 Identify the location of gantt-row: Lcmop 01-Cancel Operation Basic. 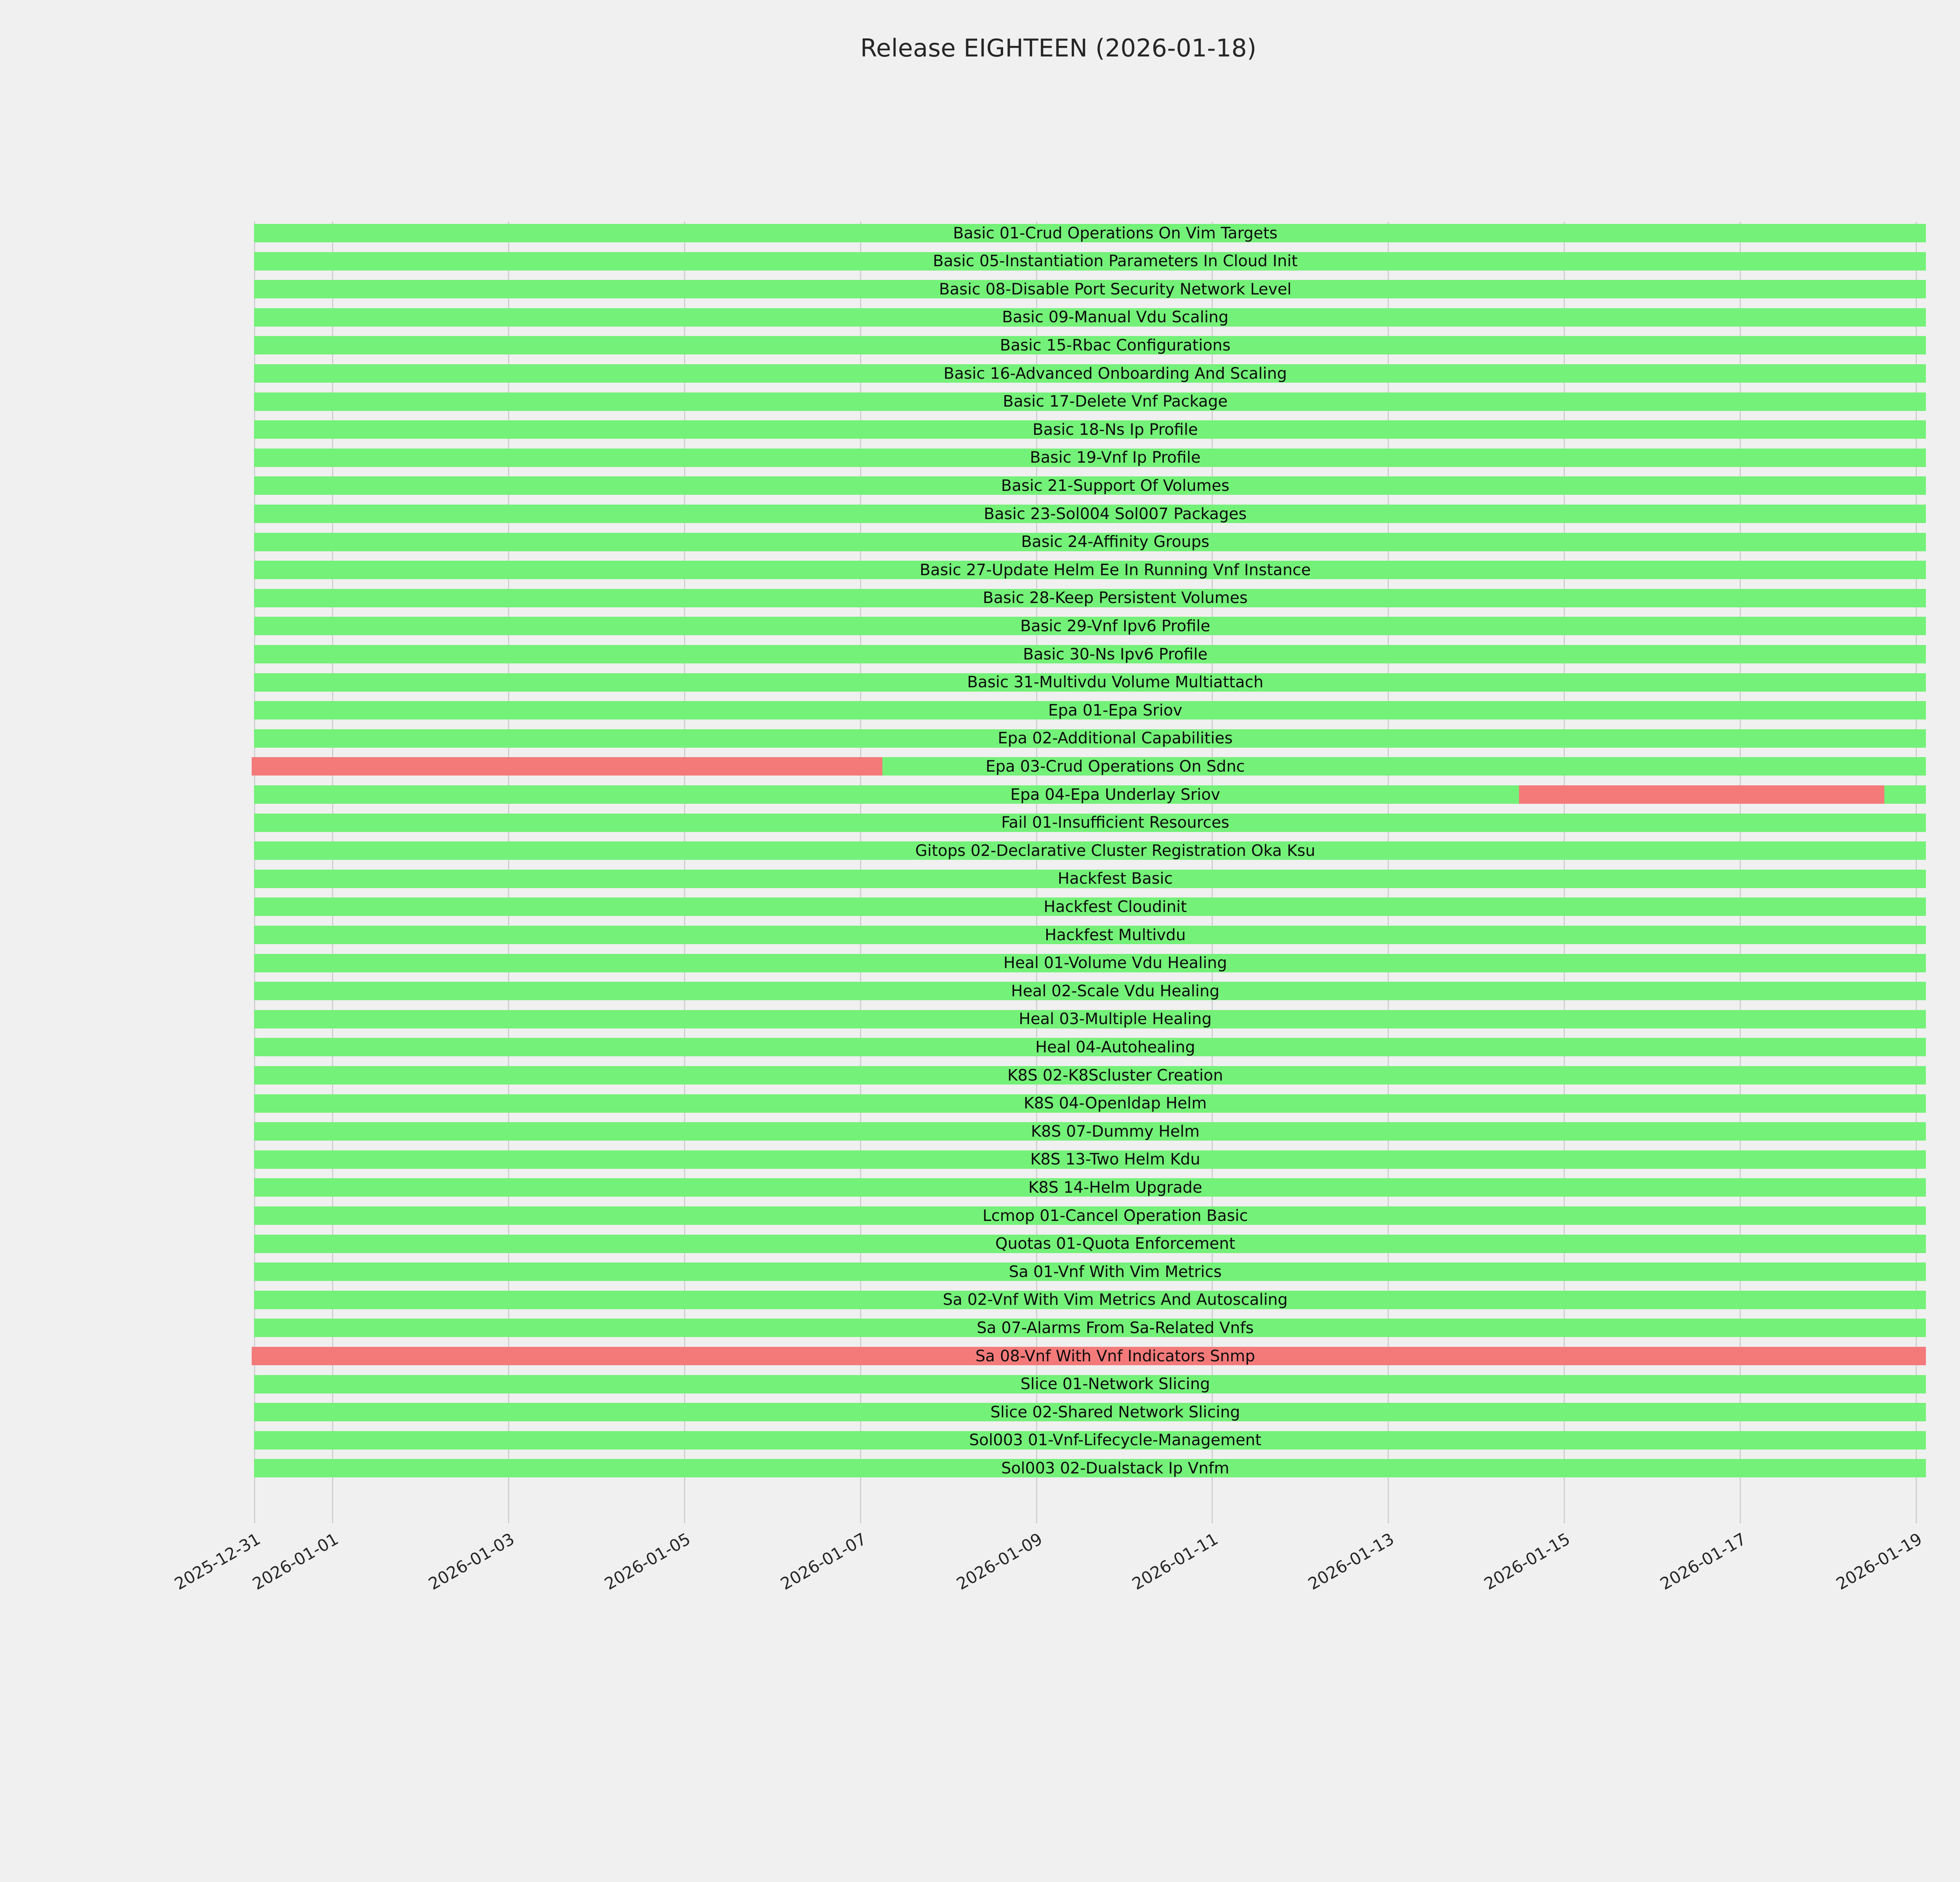
(1106, 1215).